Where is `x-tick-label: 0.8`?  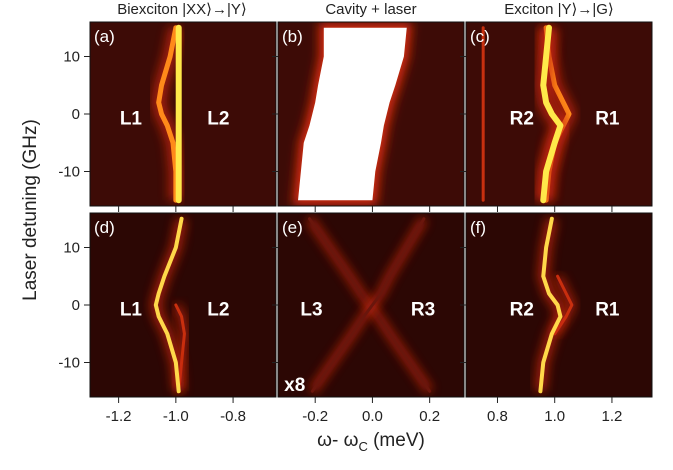
x-tick-label: 0.8 is located at coordinates (497, 416).